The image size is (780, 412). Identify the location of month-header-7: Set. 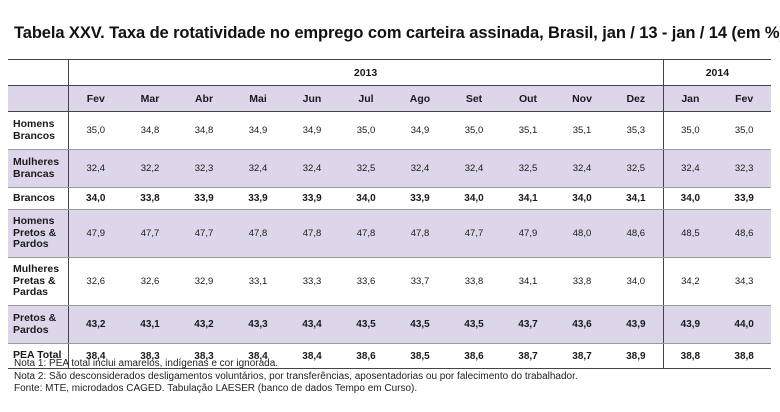
(474, 98).